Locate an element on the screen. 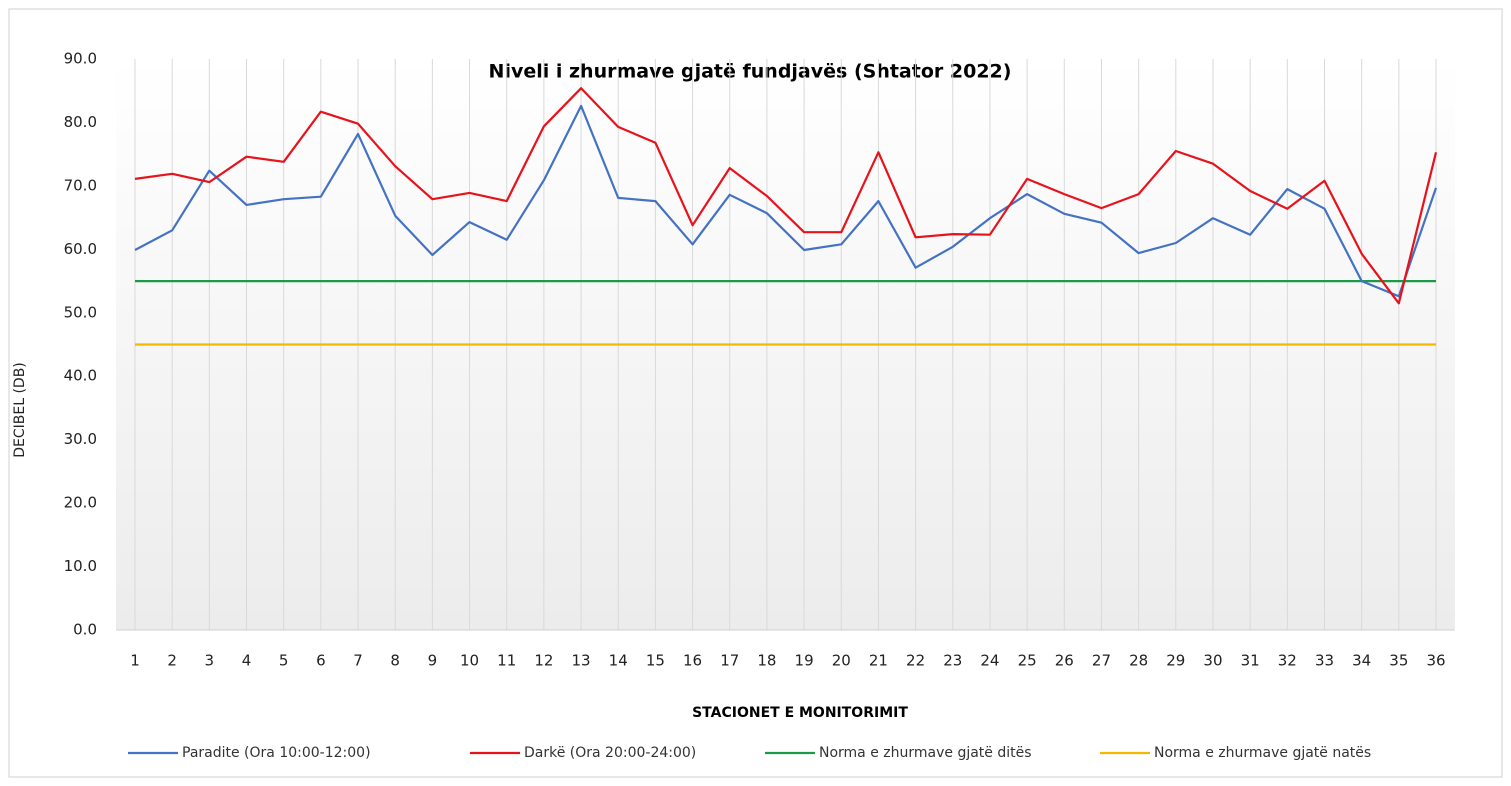 The image size is (1511, 786). x-tick-label: 33 is located at coordinates (1324, 661).